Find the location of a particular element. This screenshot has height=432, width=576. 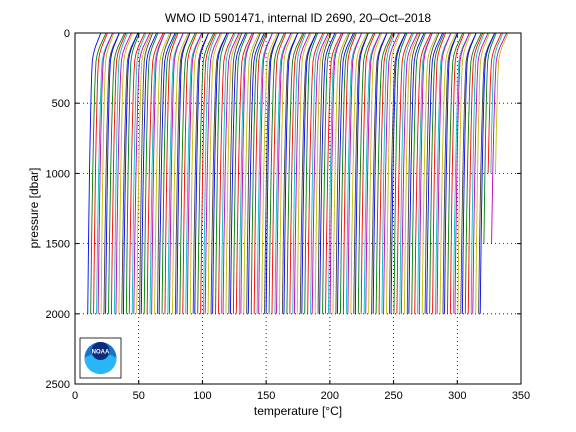

y-tick-label: 500 is located at coordinates (61, 104).